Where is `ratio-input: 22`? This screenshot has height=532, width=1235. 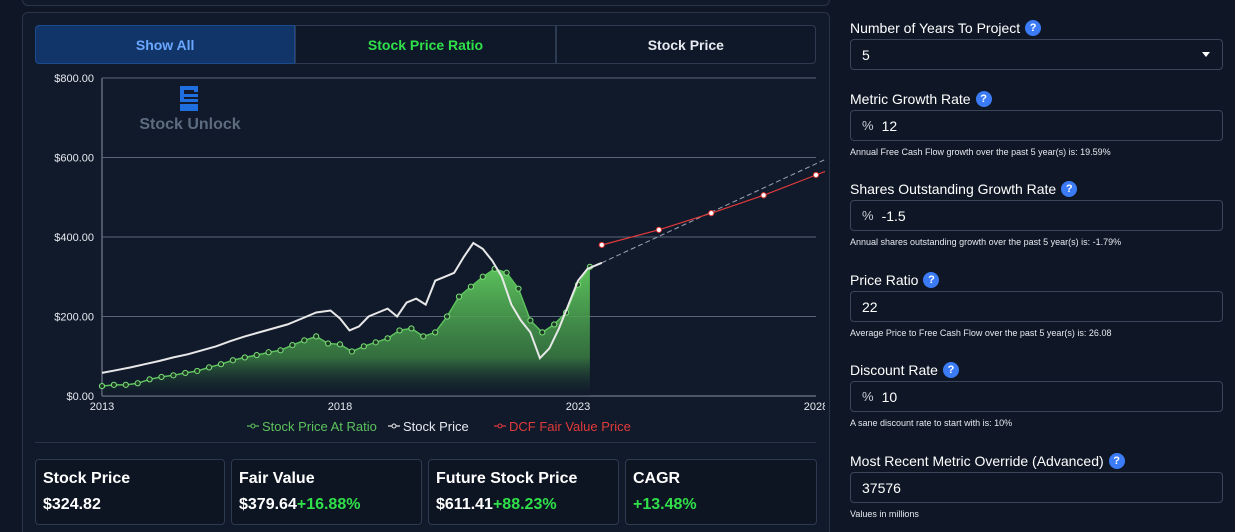
ratio-input: 22 is located at coordinates (1036, 306).